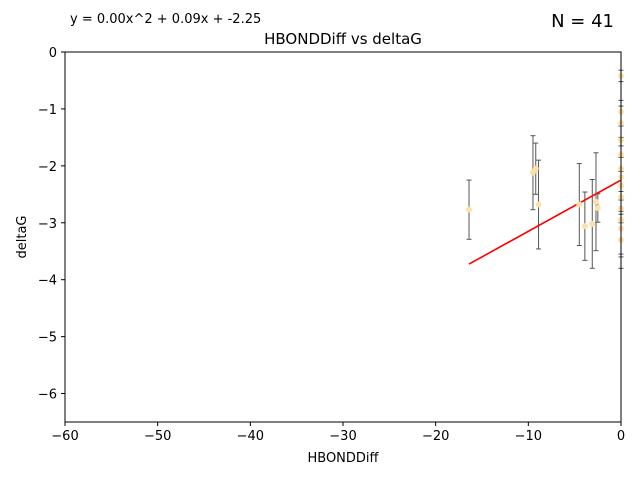  I want to click on fit-equation: y = 0.00x^2 + 0.09x + -2.25, so click(166, 19).